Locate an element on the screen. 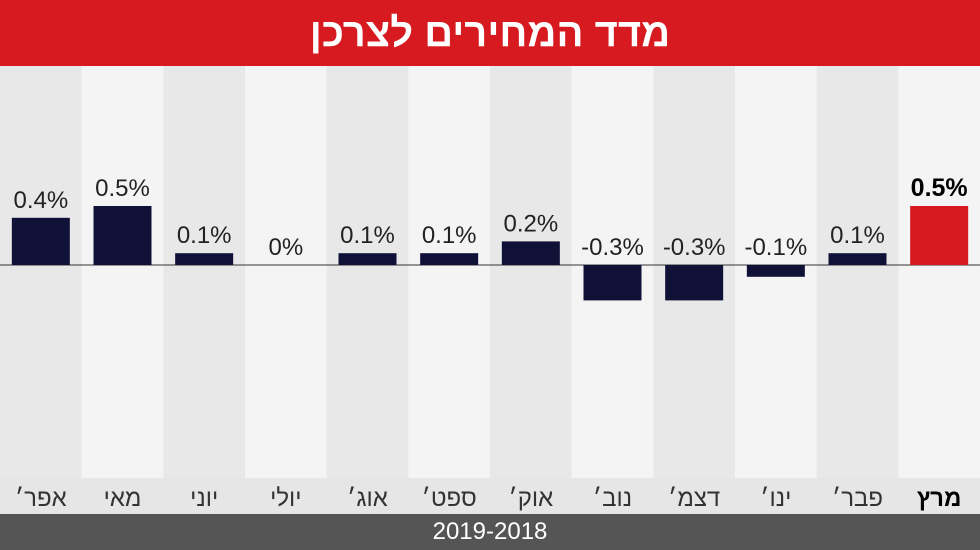  value-label-4: 0% is located at coordinates (285, 247).